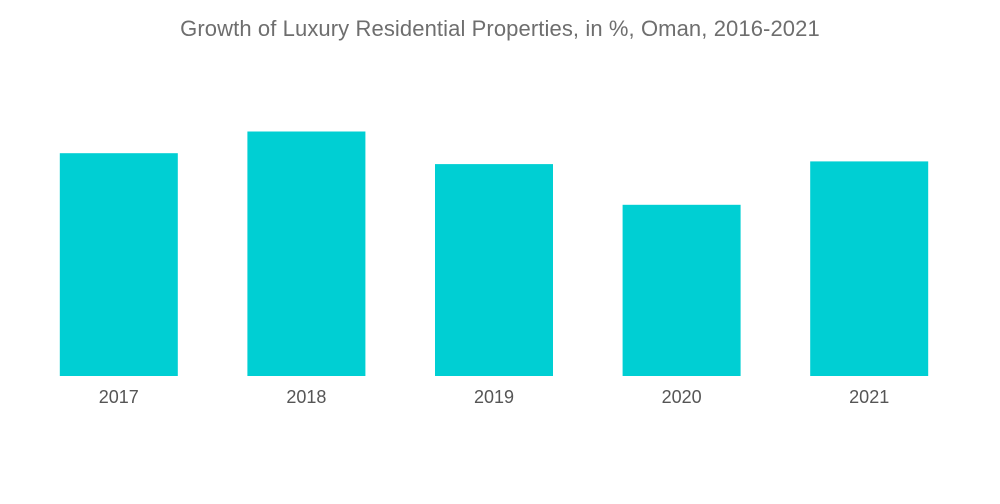 This screenshot has height=504, width=1000. Describe the element at coordinates (494, 270) in the screenshot. I see `bar-2019` at that location.